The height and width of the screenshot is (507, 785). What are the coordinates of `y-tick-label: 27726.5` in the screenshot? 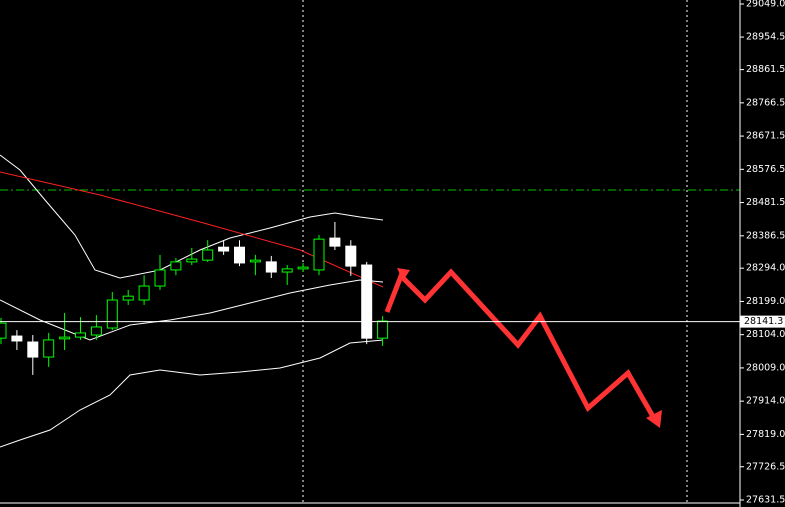 It's located at (765, 466).